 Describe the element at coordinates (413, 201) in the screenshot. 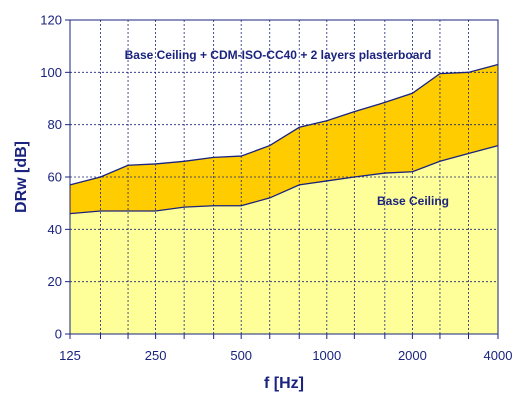

I see `series-label-base: Base Ceiling` at that location.